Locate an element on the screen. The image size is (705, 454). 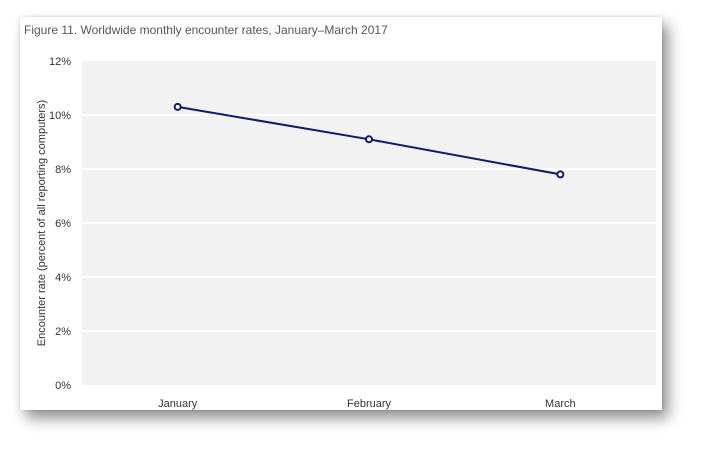
x-tick-label: January is located at coordinates (178, 404).